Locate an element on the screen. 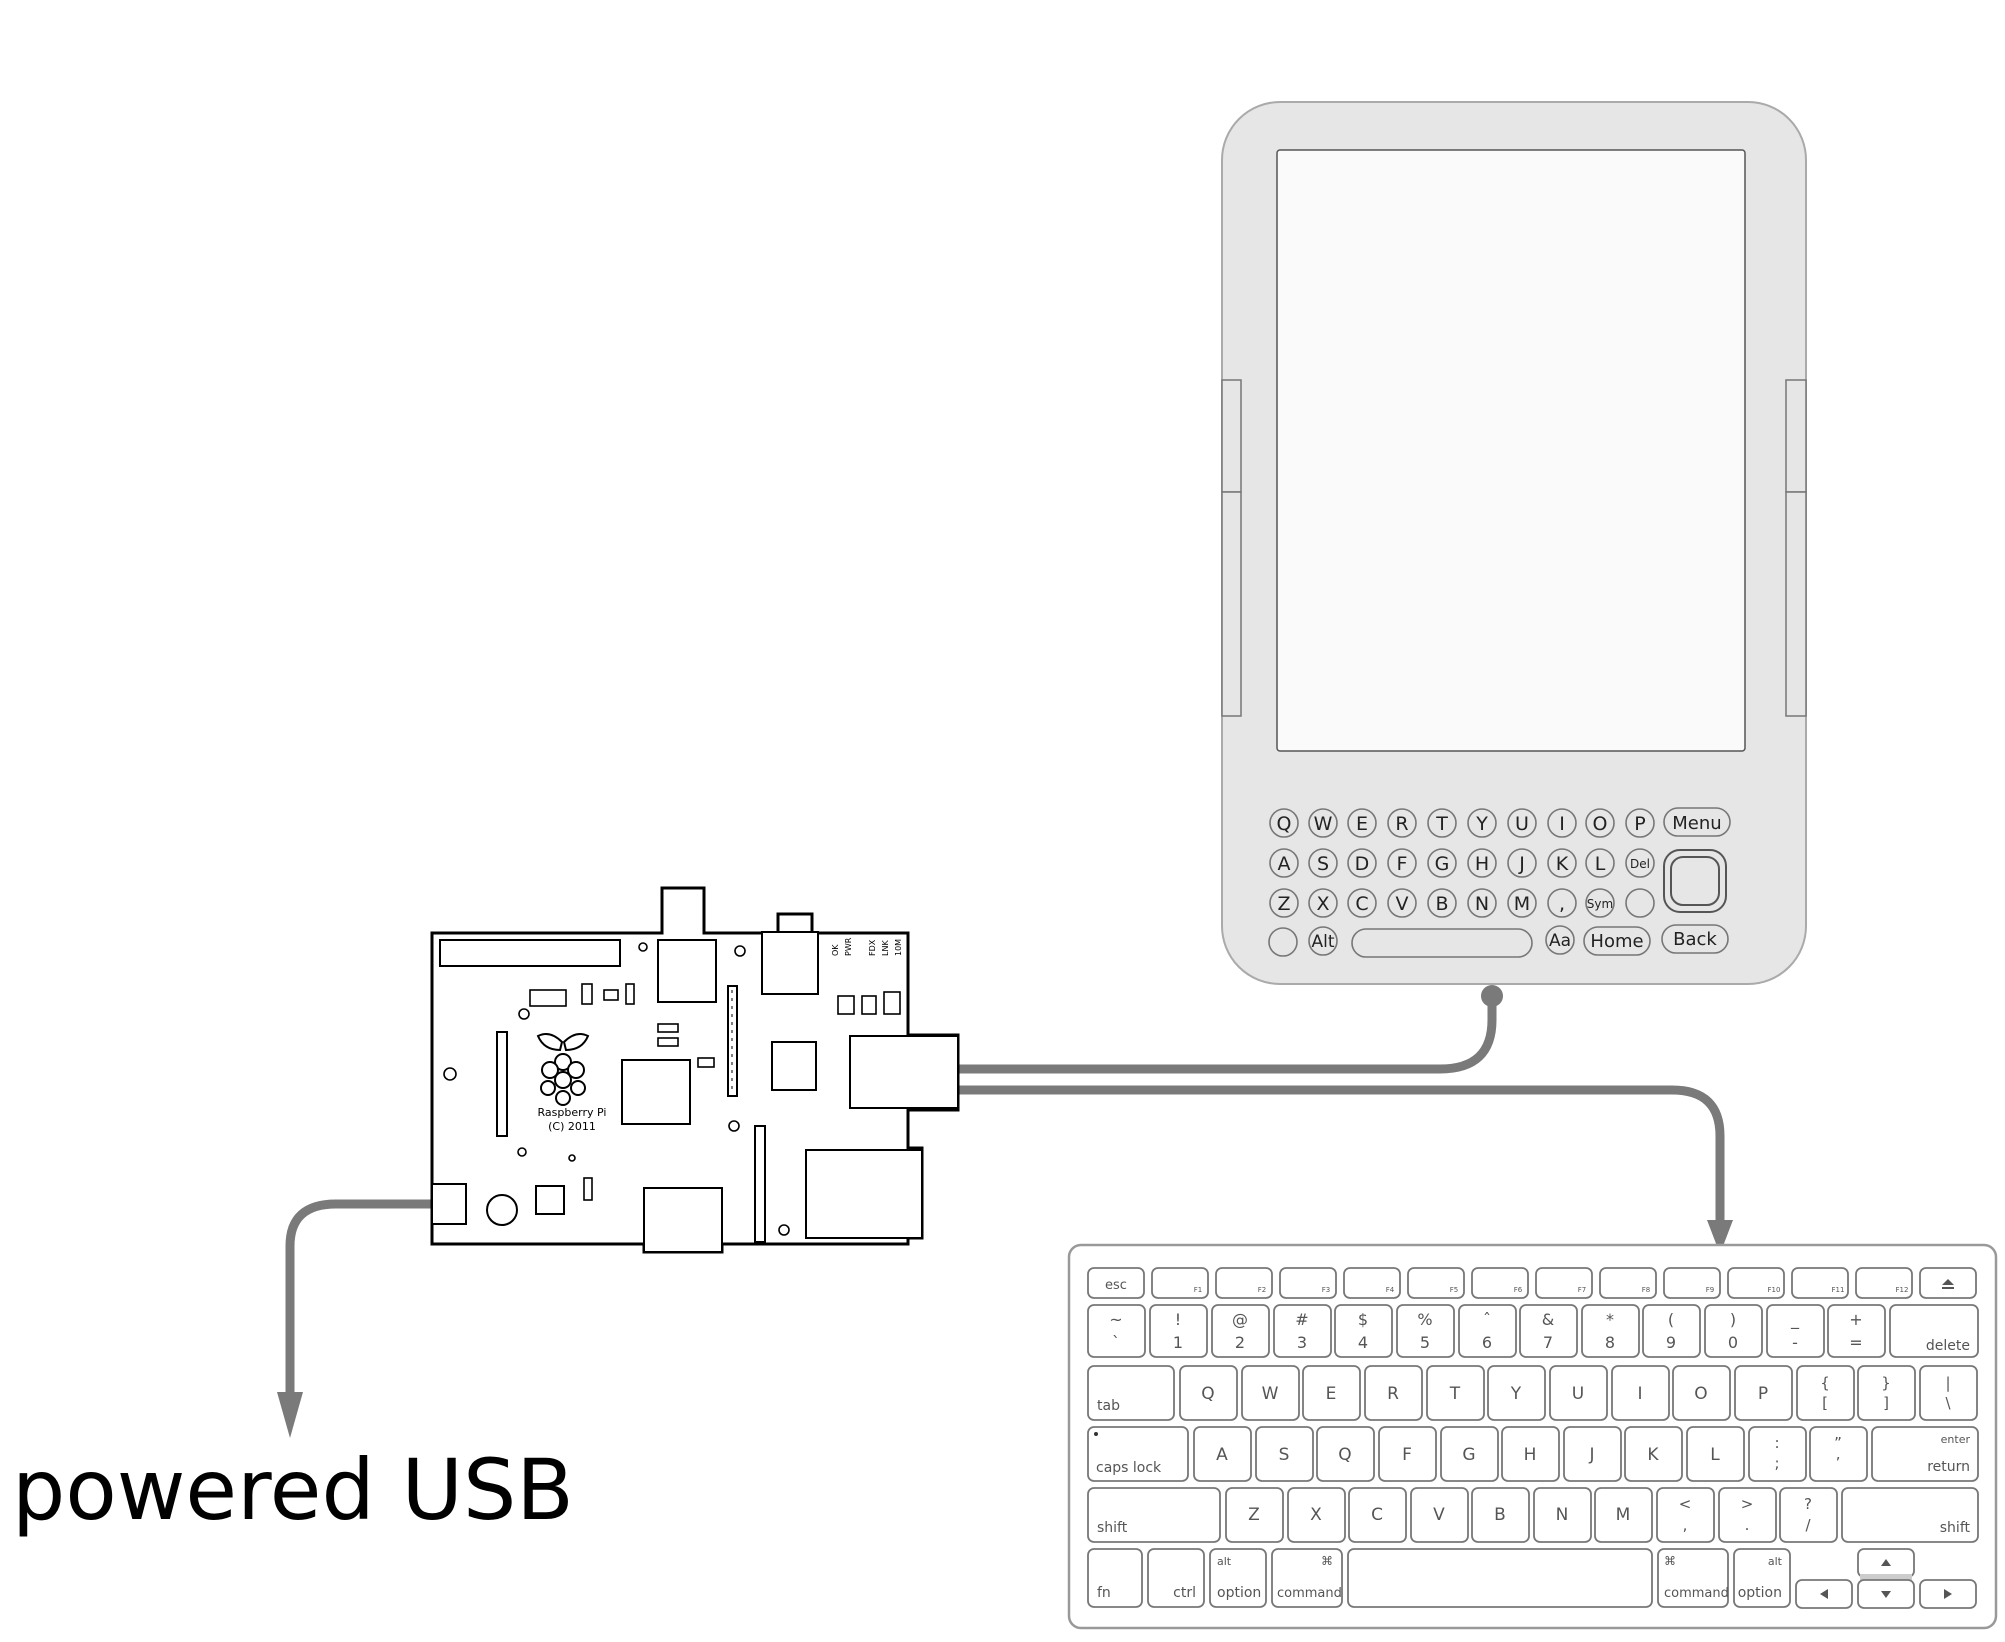 The height and width of the screenshot is (1642, 2005). kindle-right-page-button-lower is located at coordinates (1796, 604).